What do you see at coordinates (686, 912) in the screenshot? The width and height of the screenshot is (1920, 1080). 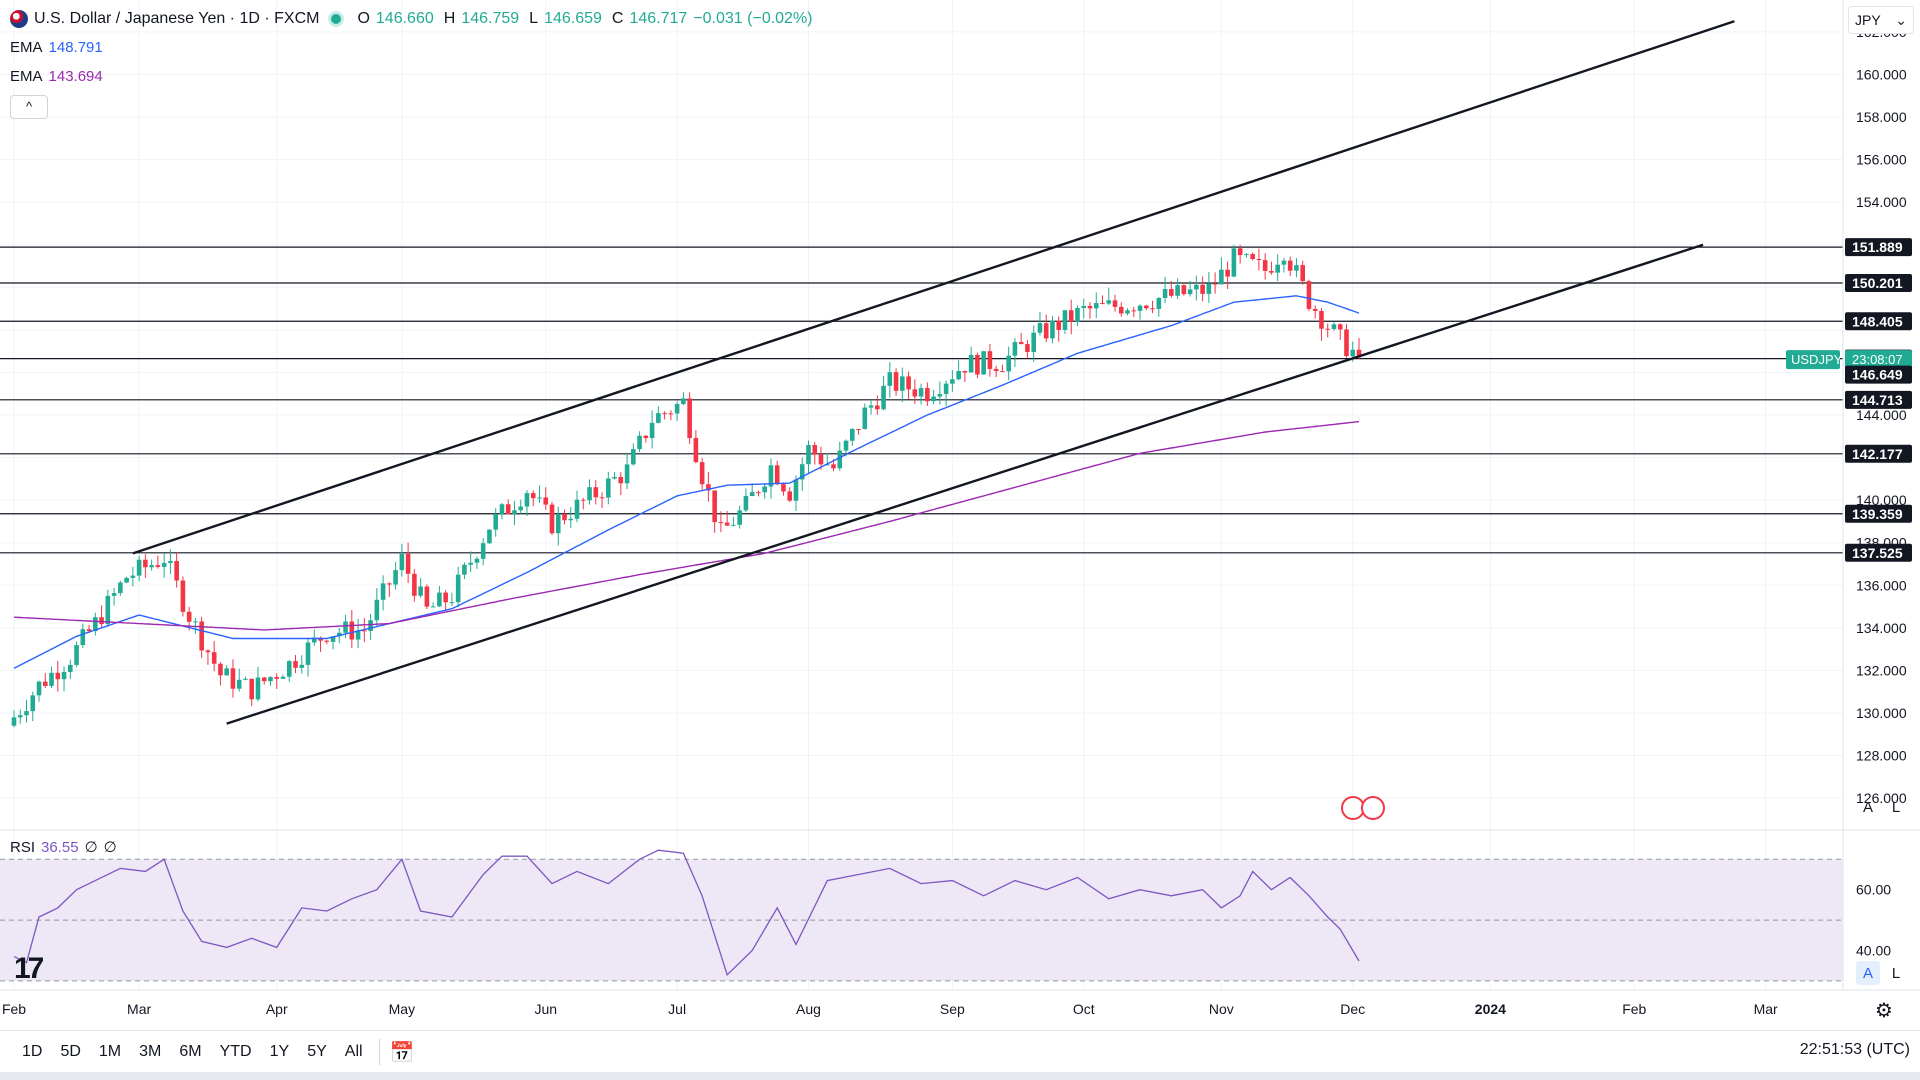 I see `rsi-line` at bounding box center [686, 912].